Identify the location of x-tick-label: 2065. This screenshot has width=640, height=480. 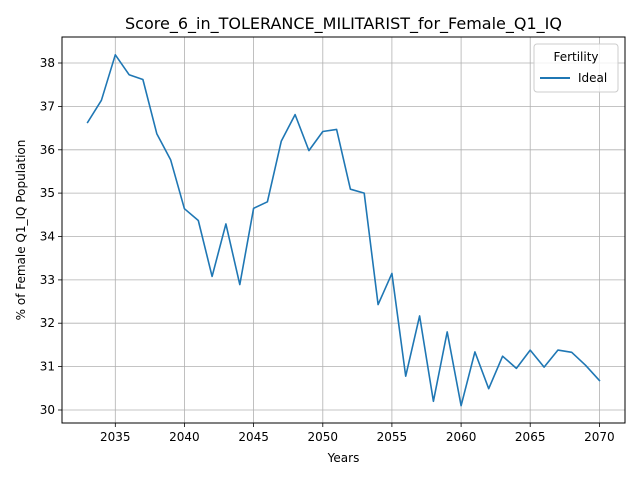
(530, 437).